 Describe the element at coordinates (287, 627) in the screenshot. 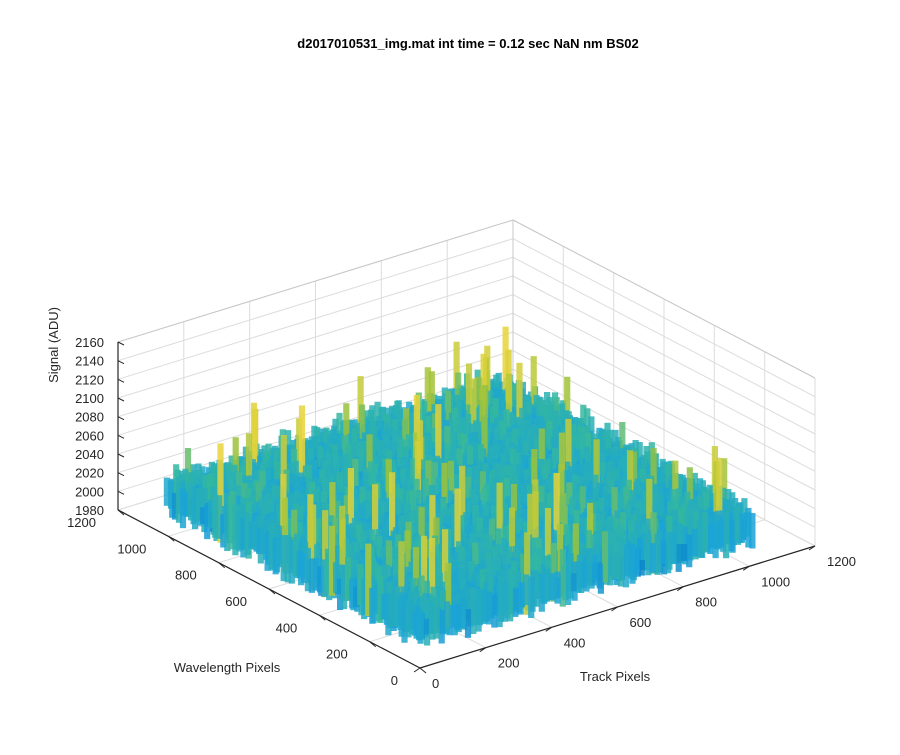

I see `y-tick-label: 400` at that location.